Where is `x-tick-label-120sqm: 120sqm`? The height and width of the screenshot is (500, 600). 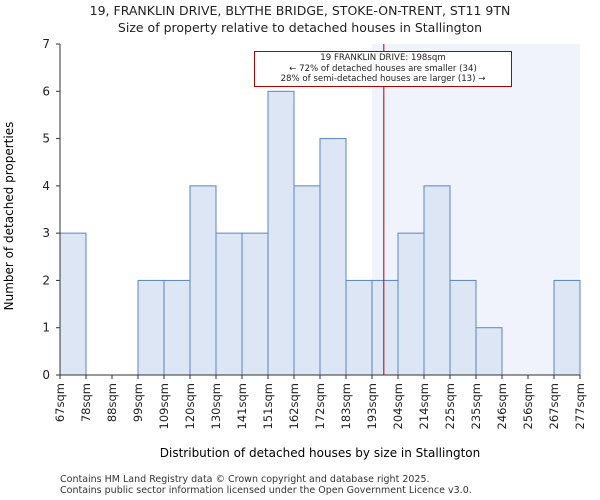
x-tick-label-120sqm: 120sqm is located at coordinates (190, 406).